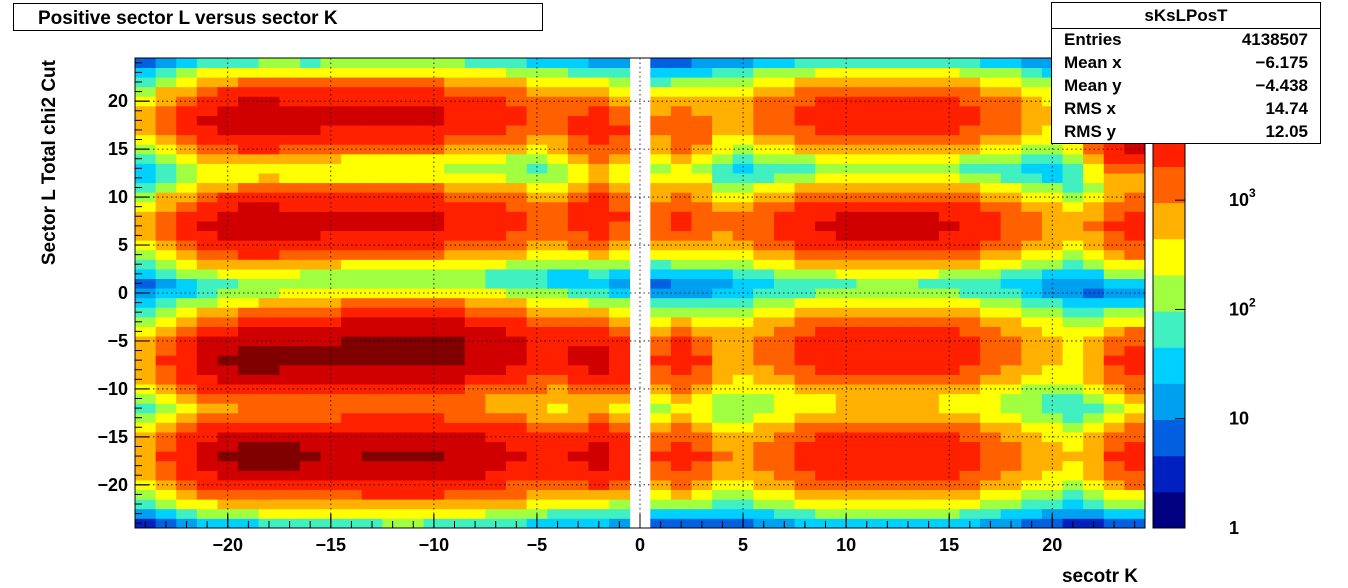  What do you see at coordinates (1052, 545) in the screenshot?
I see `x-tick-label: 20` at bounding box center [1052, 545].